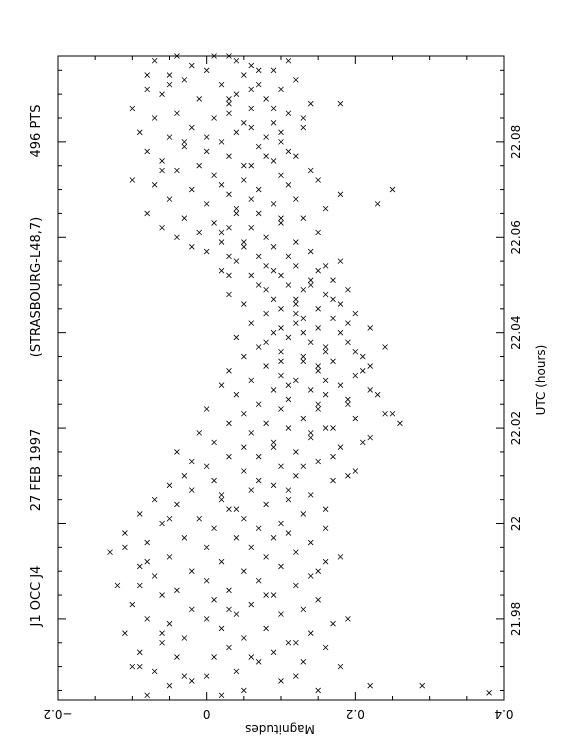  I want to click on x-tick-label: 21.98, so click(516, 619).